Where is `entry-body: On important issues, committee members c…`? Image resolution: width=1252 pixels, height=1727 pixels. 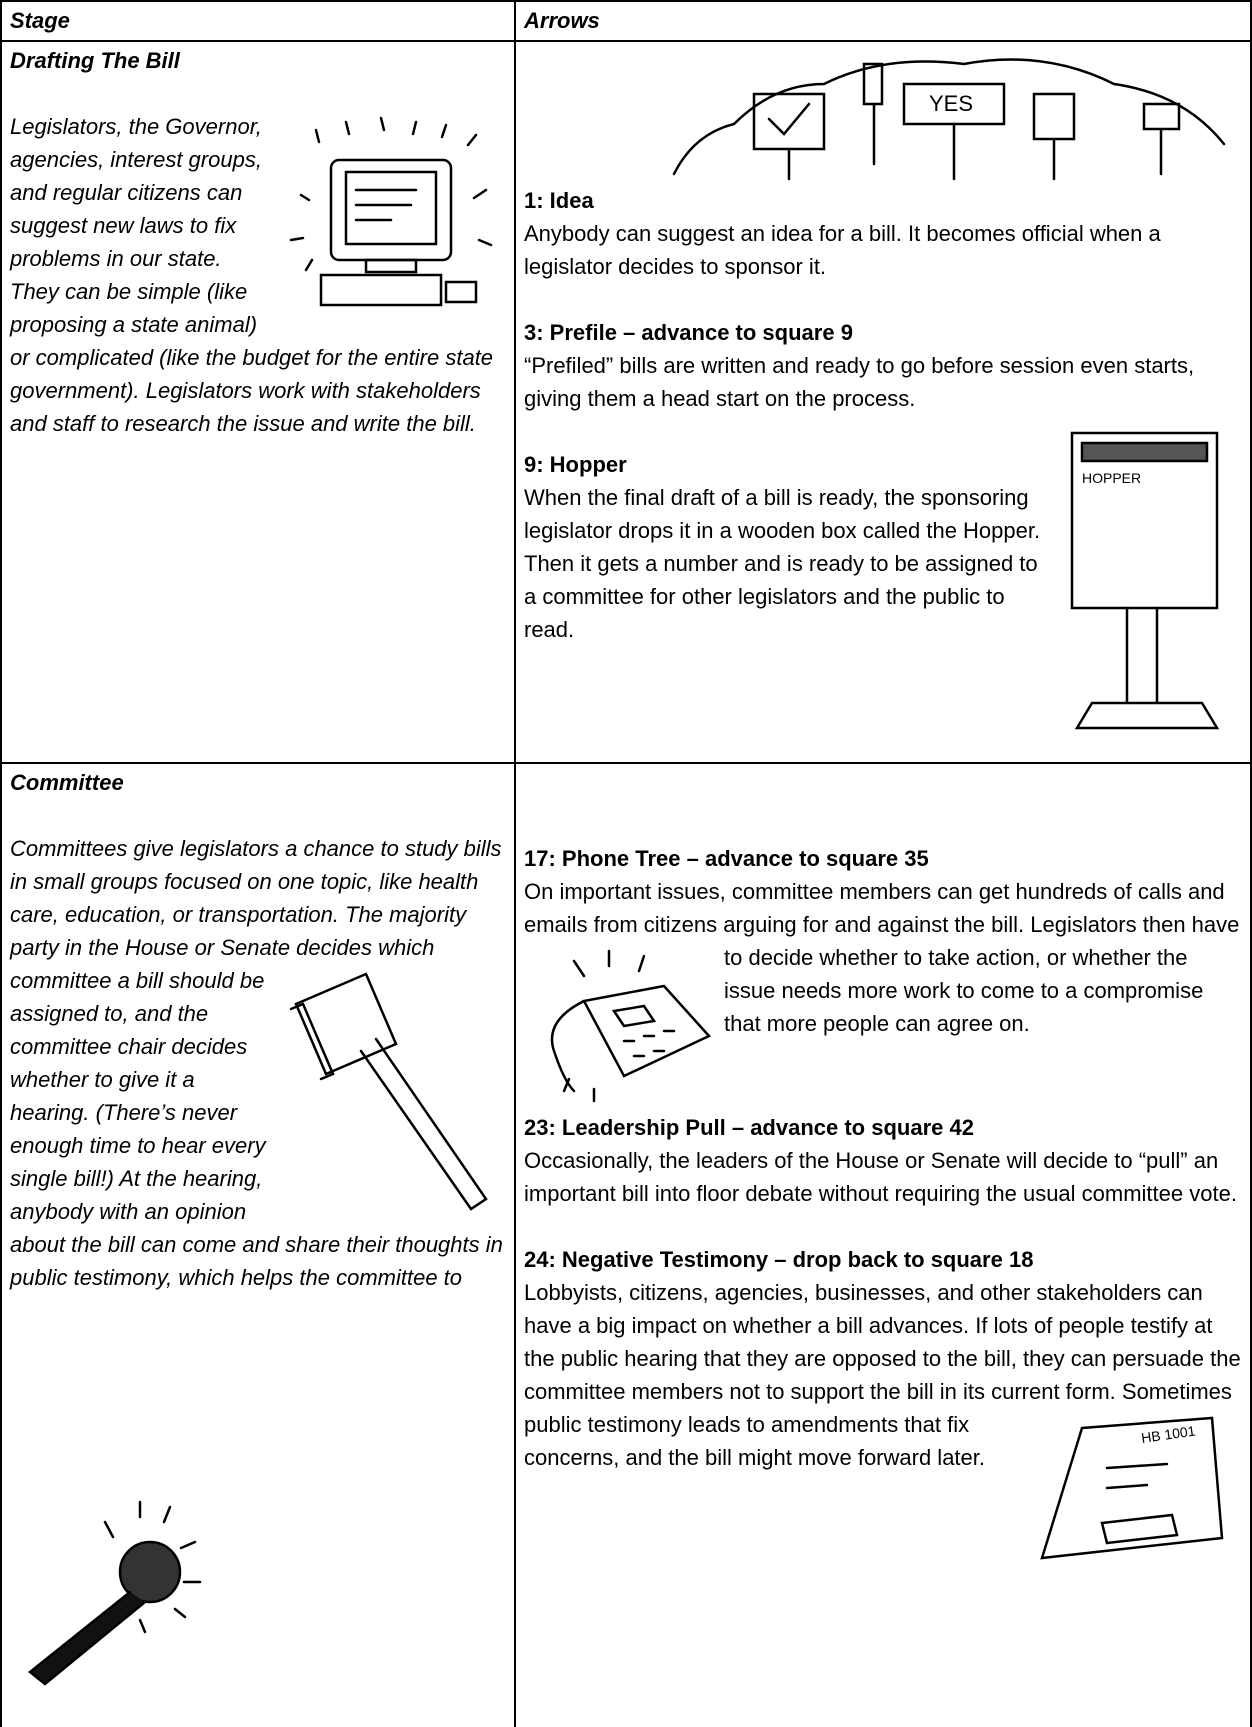
entry-body: On important issues, committee members c… is located at coordinates (882, 957).